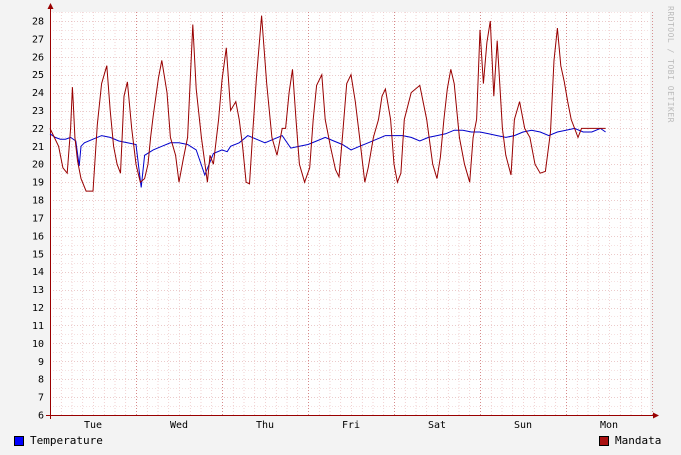 This screenshot has width=681, height=455. What do you see at coordinates (38, 308) in the screenshot?
I see `y-tick-label: 12` at bounding box center [38, 308].